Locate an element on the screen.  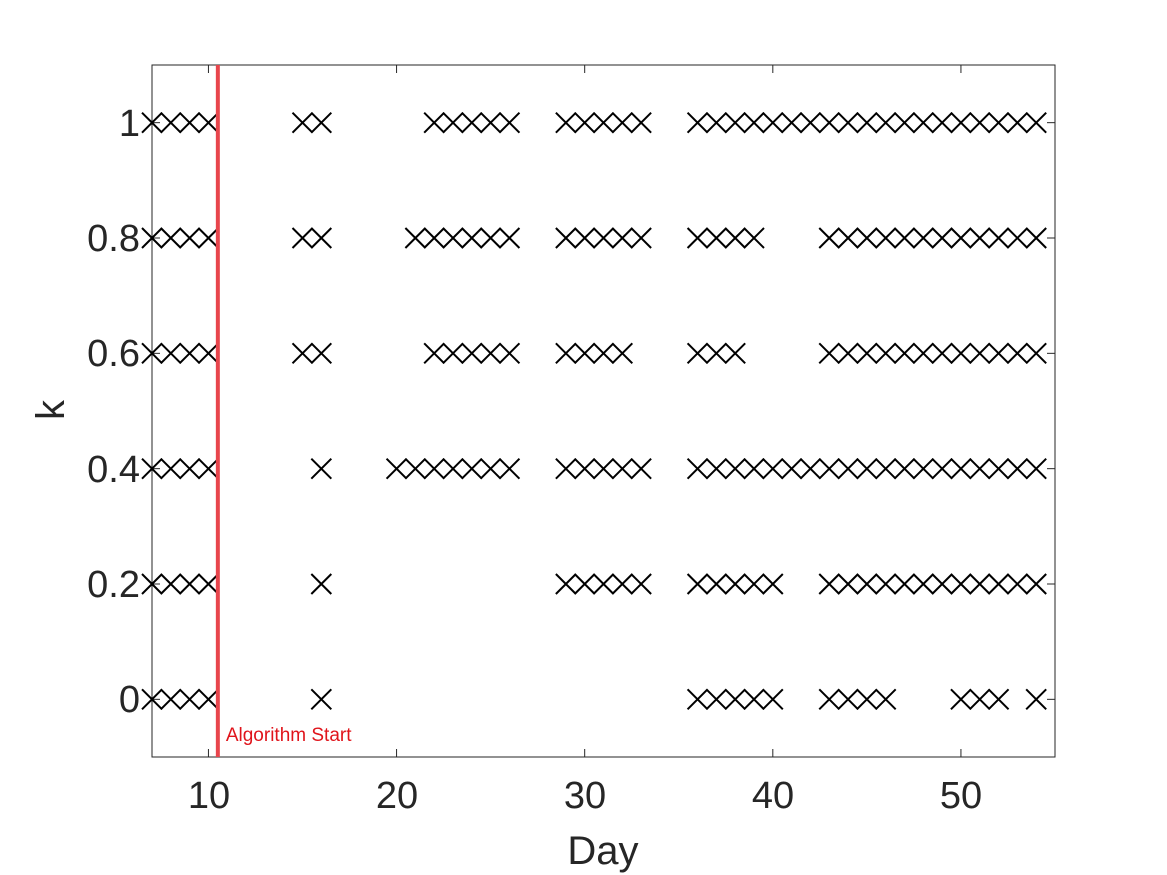
y-axis-ticks: 0 0.2 0.4 0.6 0.8 1 is located at coordinates (113, 412).